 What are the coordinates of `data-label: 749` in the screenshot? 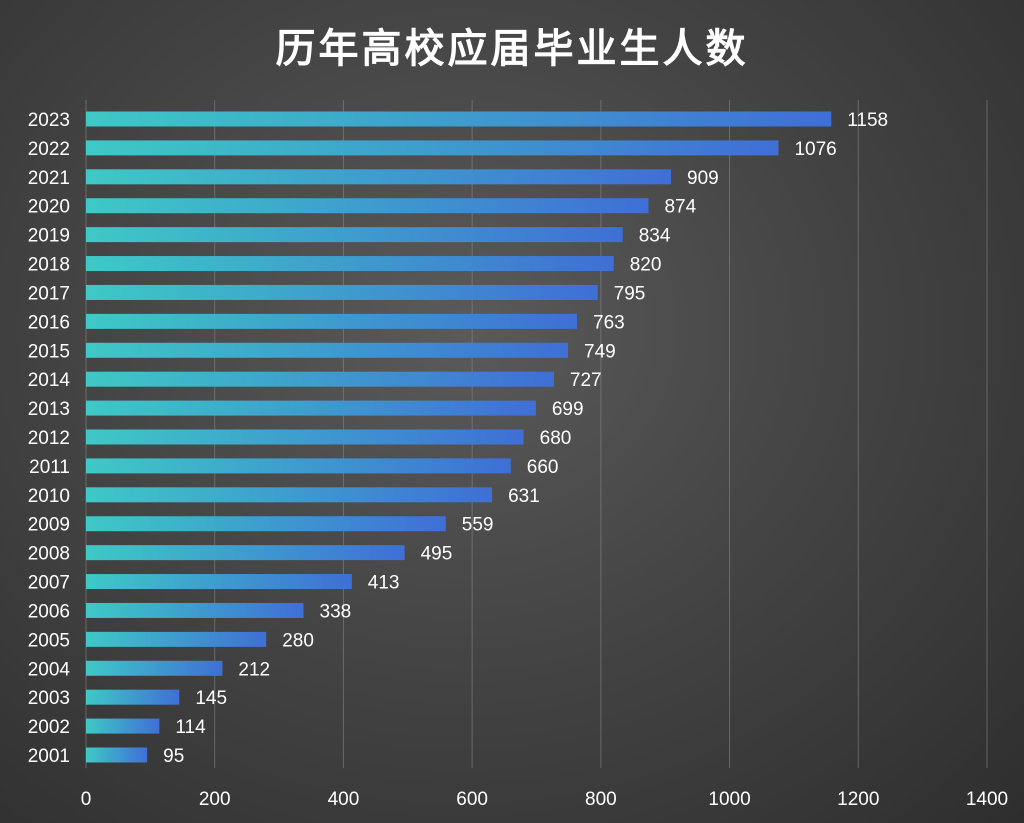 It's located at (600, 351).